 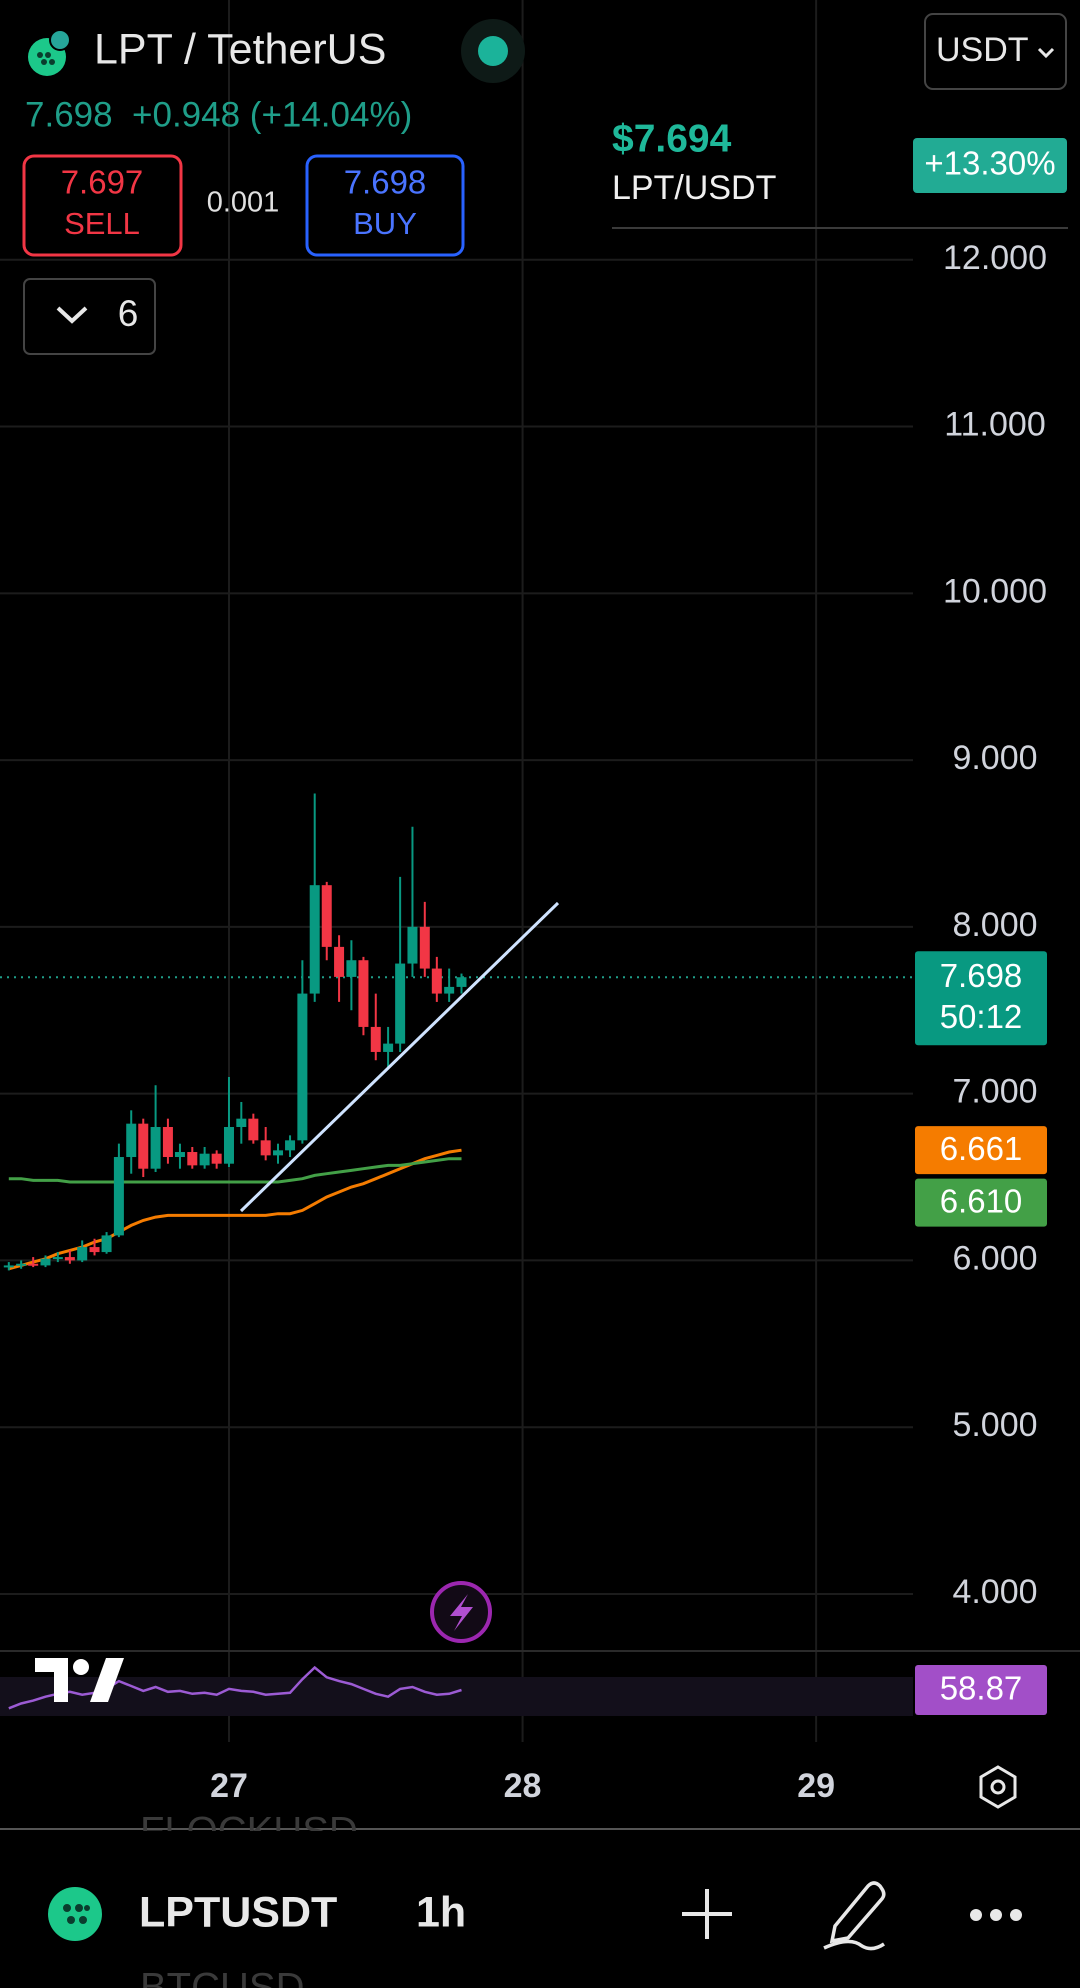 I want to click on currency-button: USDT, so click(x=995, y=51).